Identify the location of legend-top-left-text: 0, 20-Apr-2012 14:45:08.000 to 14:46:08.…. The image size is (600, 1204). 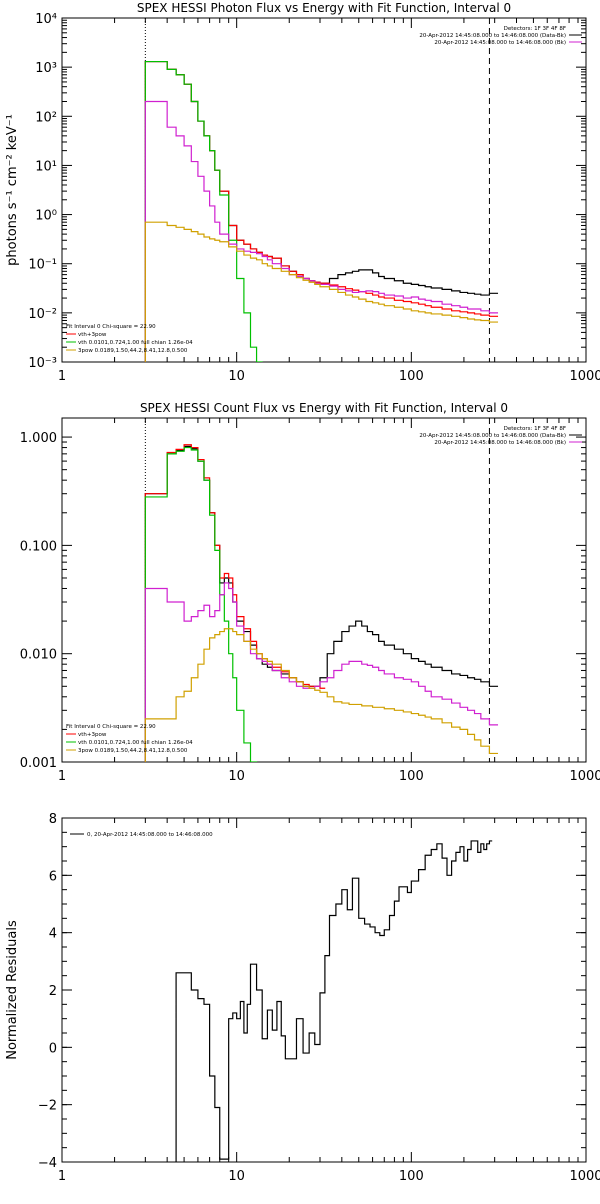
(150, 835).